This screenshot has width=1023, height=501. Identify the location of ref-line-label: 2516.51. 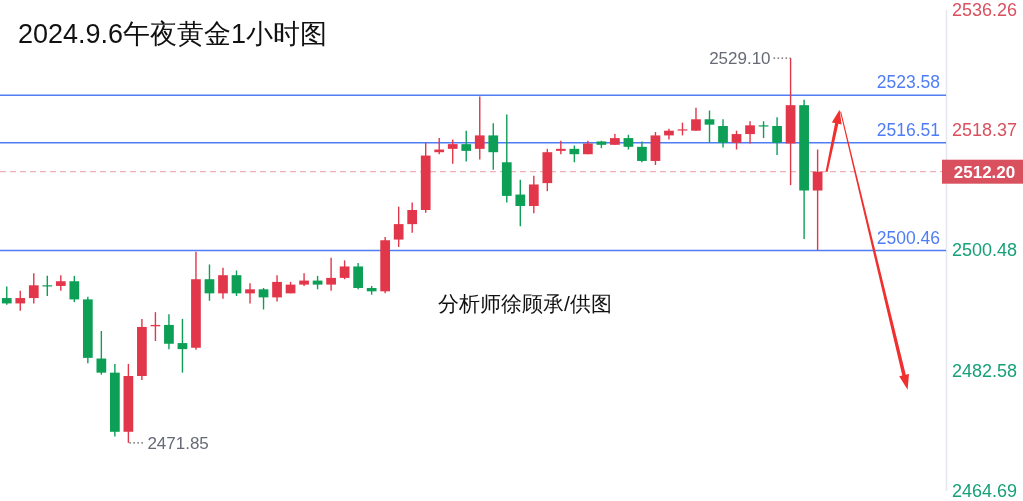
(908, 129).